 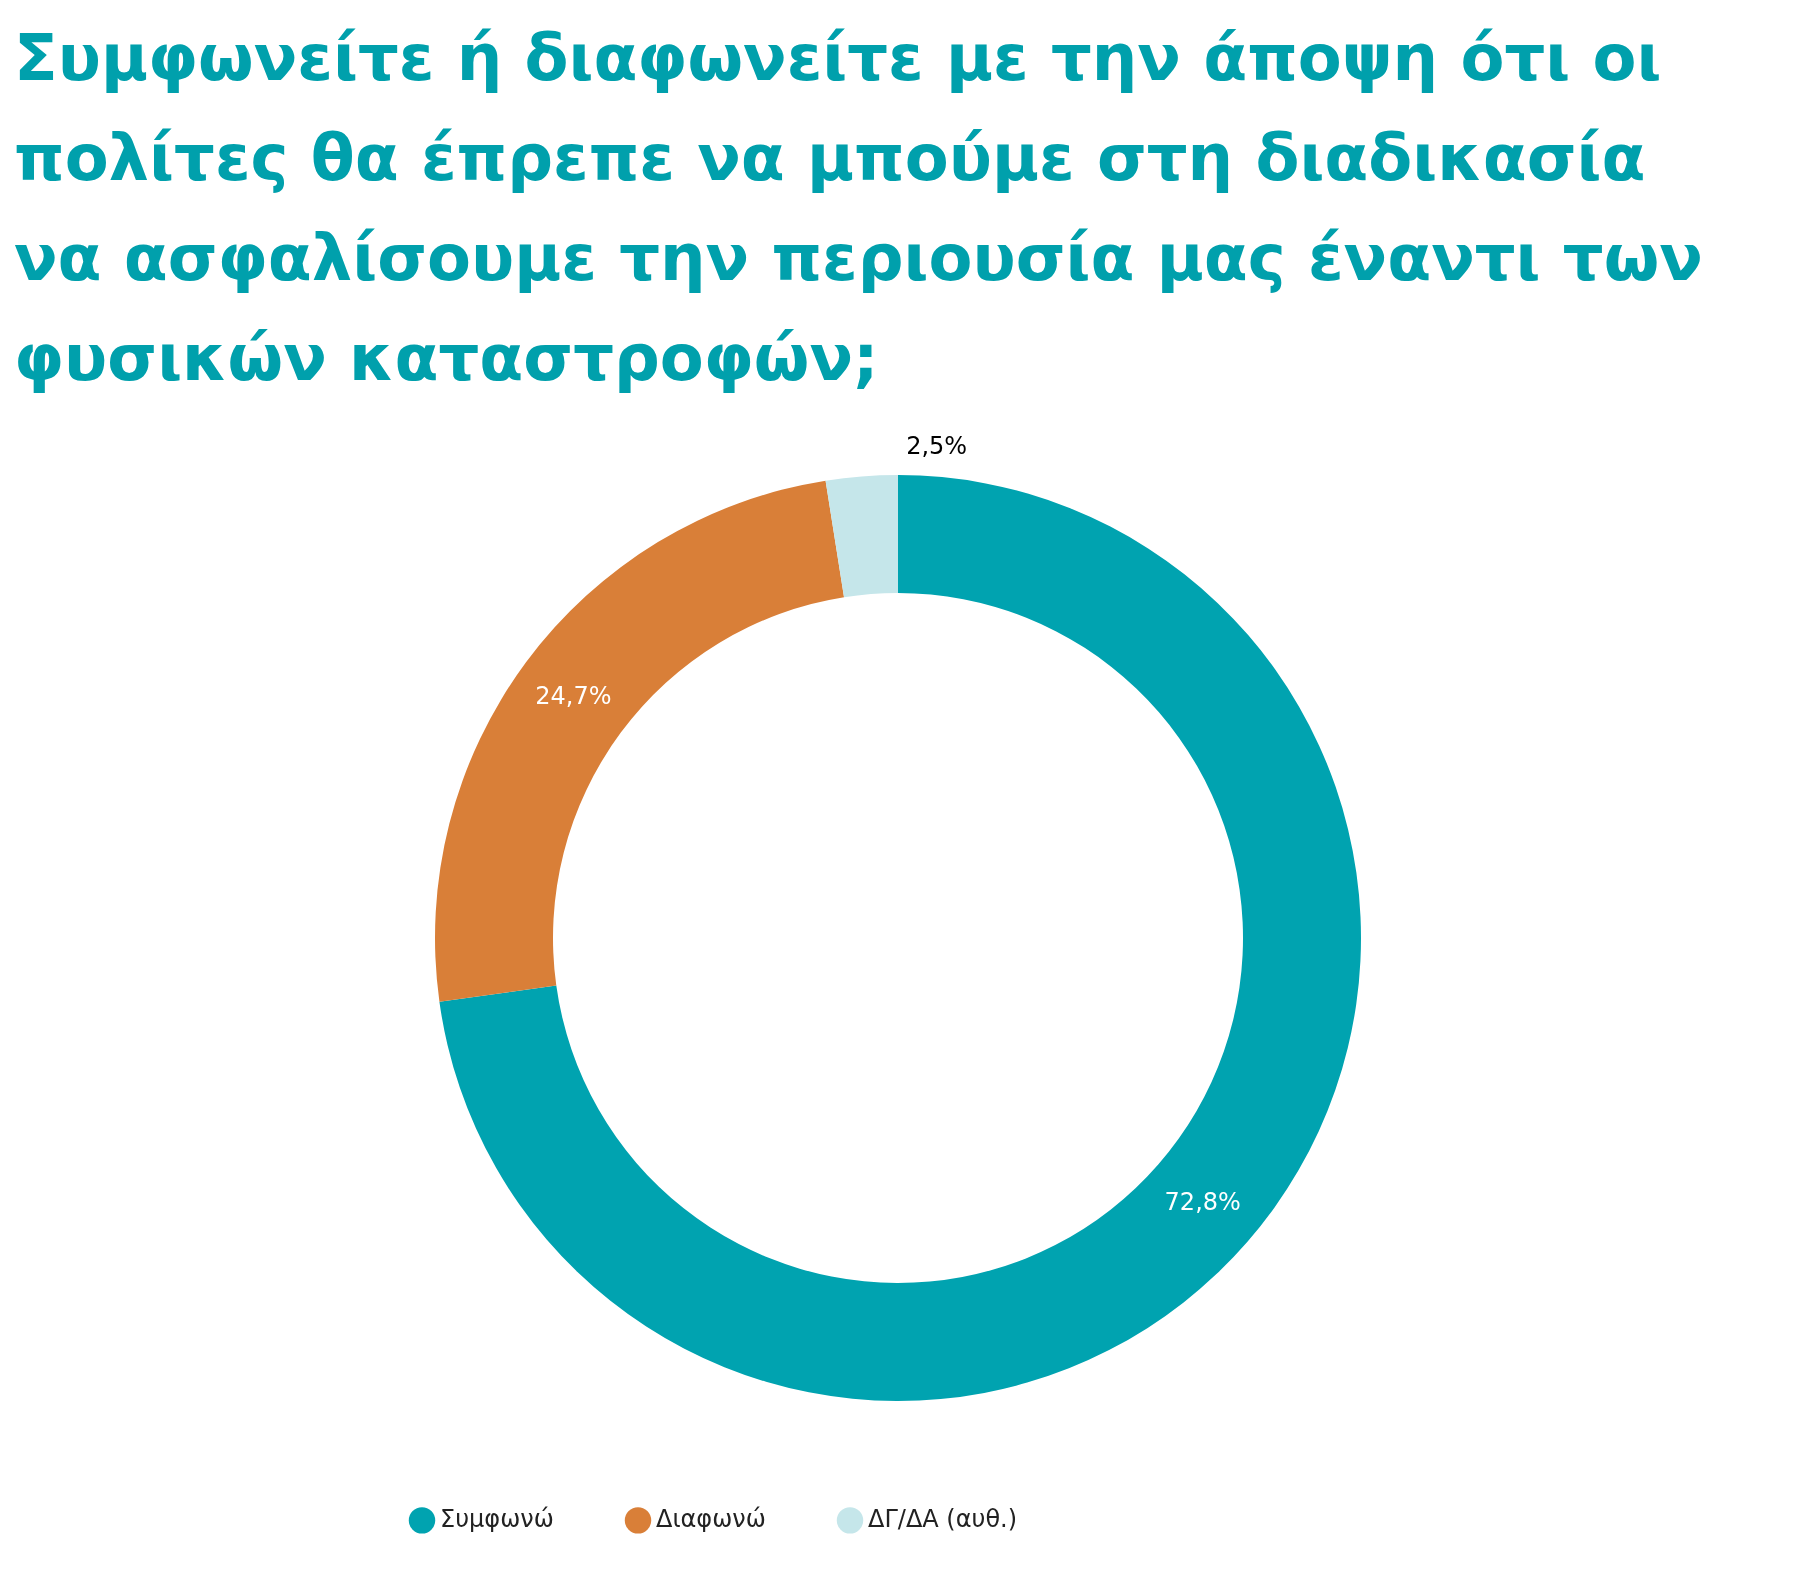 What do you see at coordinates (573, 696) in the screenshot?
I see `data-label: 24,7%` at bounding box center [573, 696].